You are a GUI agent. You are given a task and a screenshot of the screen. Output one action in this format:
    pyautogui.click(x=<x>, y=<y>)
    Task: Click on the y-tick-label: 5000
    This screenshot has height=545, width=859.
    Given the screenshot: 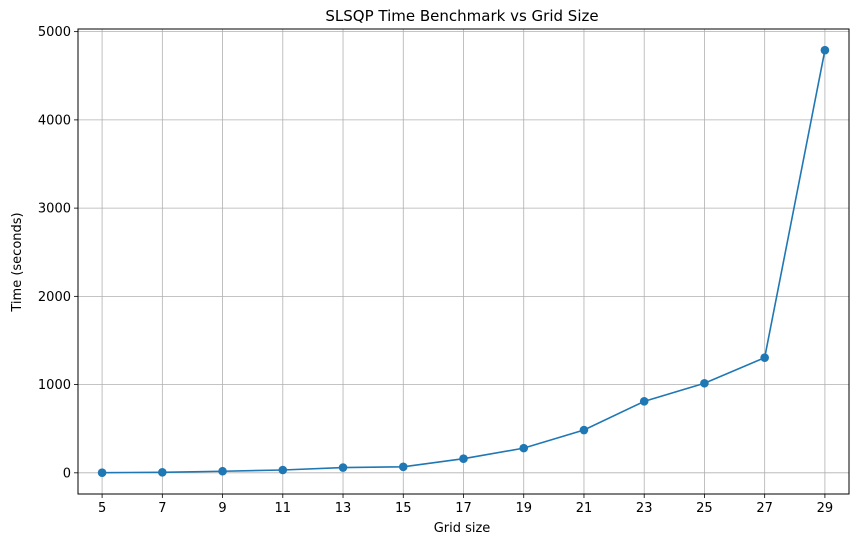 What is the action you would take?
    pyautogui.click(x=54, y=32)
    